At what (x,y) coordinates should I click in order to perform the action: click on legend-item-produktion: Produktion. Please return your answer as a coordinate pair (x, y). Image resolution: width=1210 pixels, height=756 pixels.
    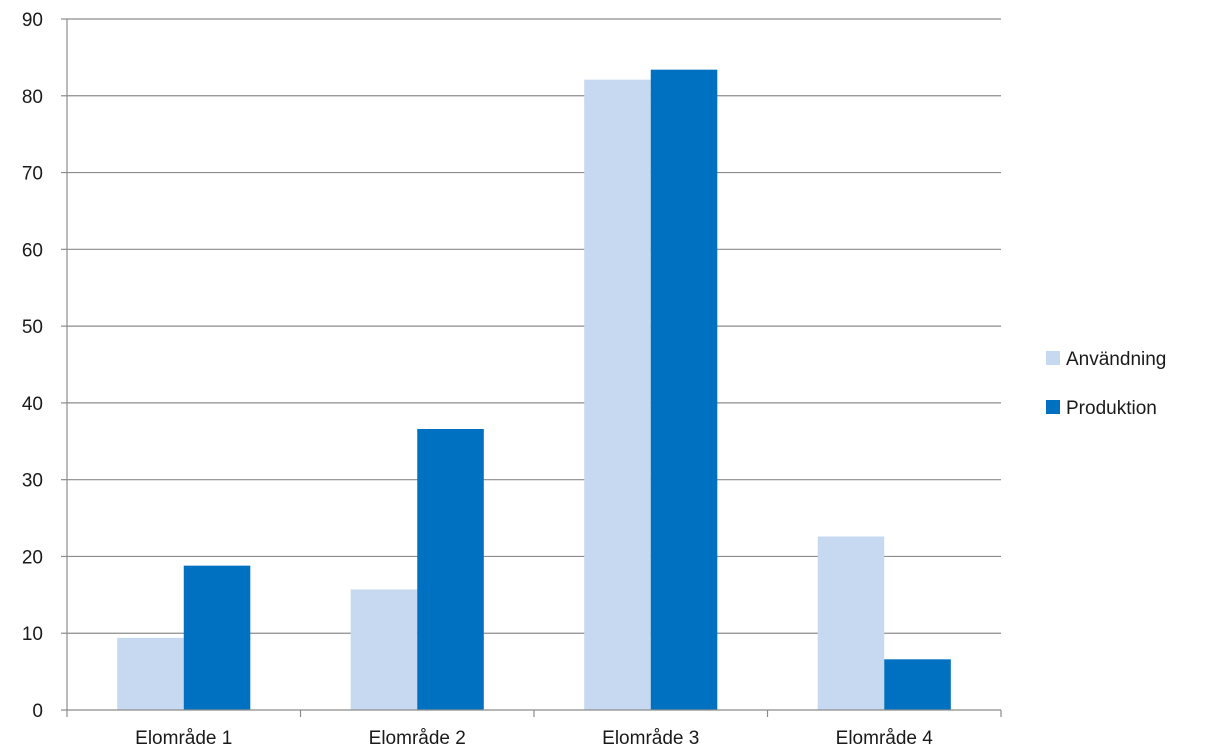
    Looking at the image, I should click on (1101, 408).